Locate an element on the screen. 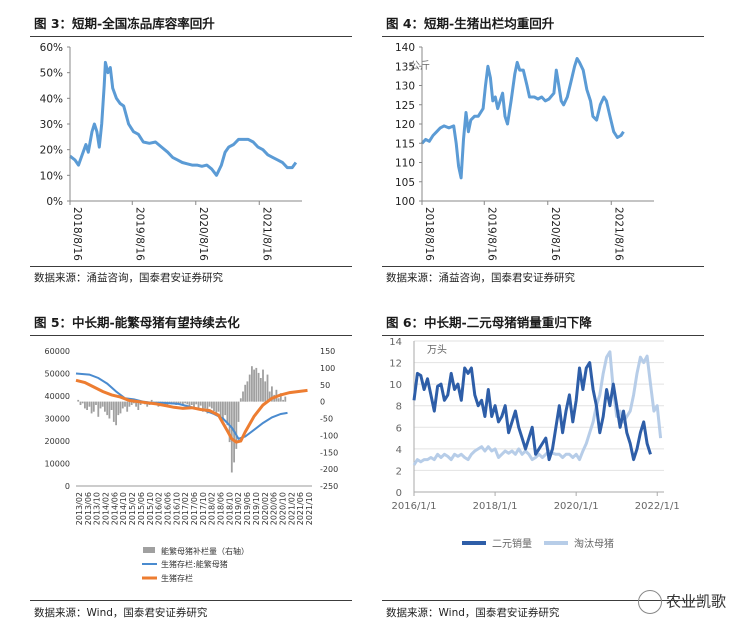  fig3-y-tick-label: 20% is located at coordinates (51, 151).